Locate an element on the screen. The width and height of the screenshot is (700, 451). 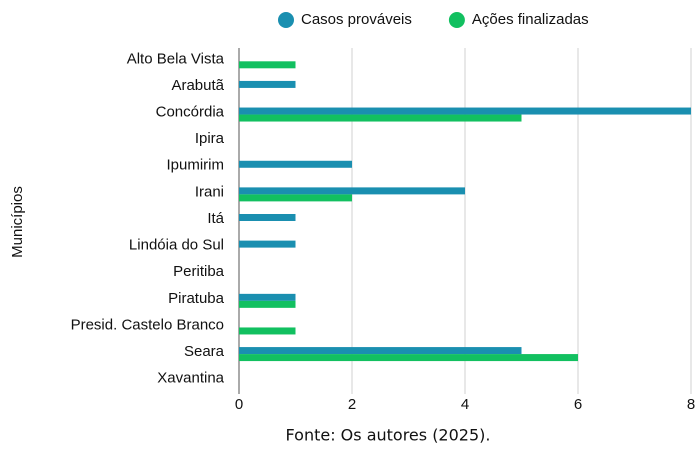
y-tick-label: Irani is located at coordinates (209, 191).